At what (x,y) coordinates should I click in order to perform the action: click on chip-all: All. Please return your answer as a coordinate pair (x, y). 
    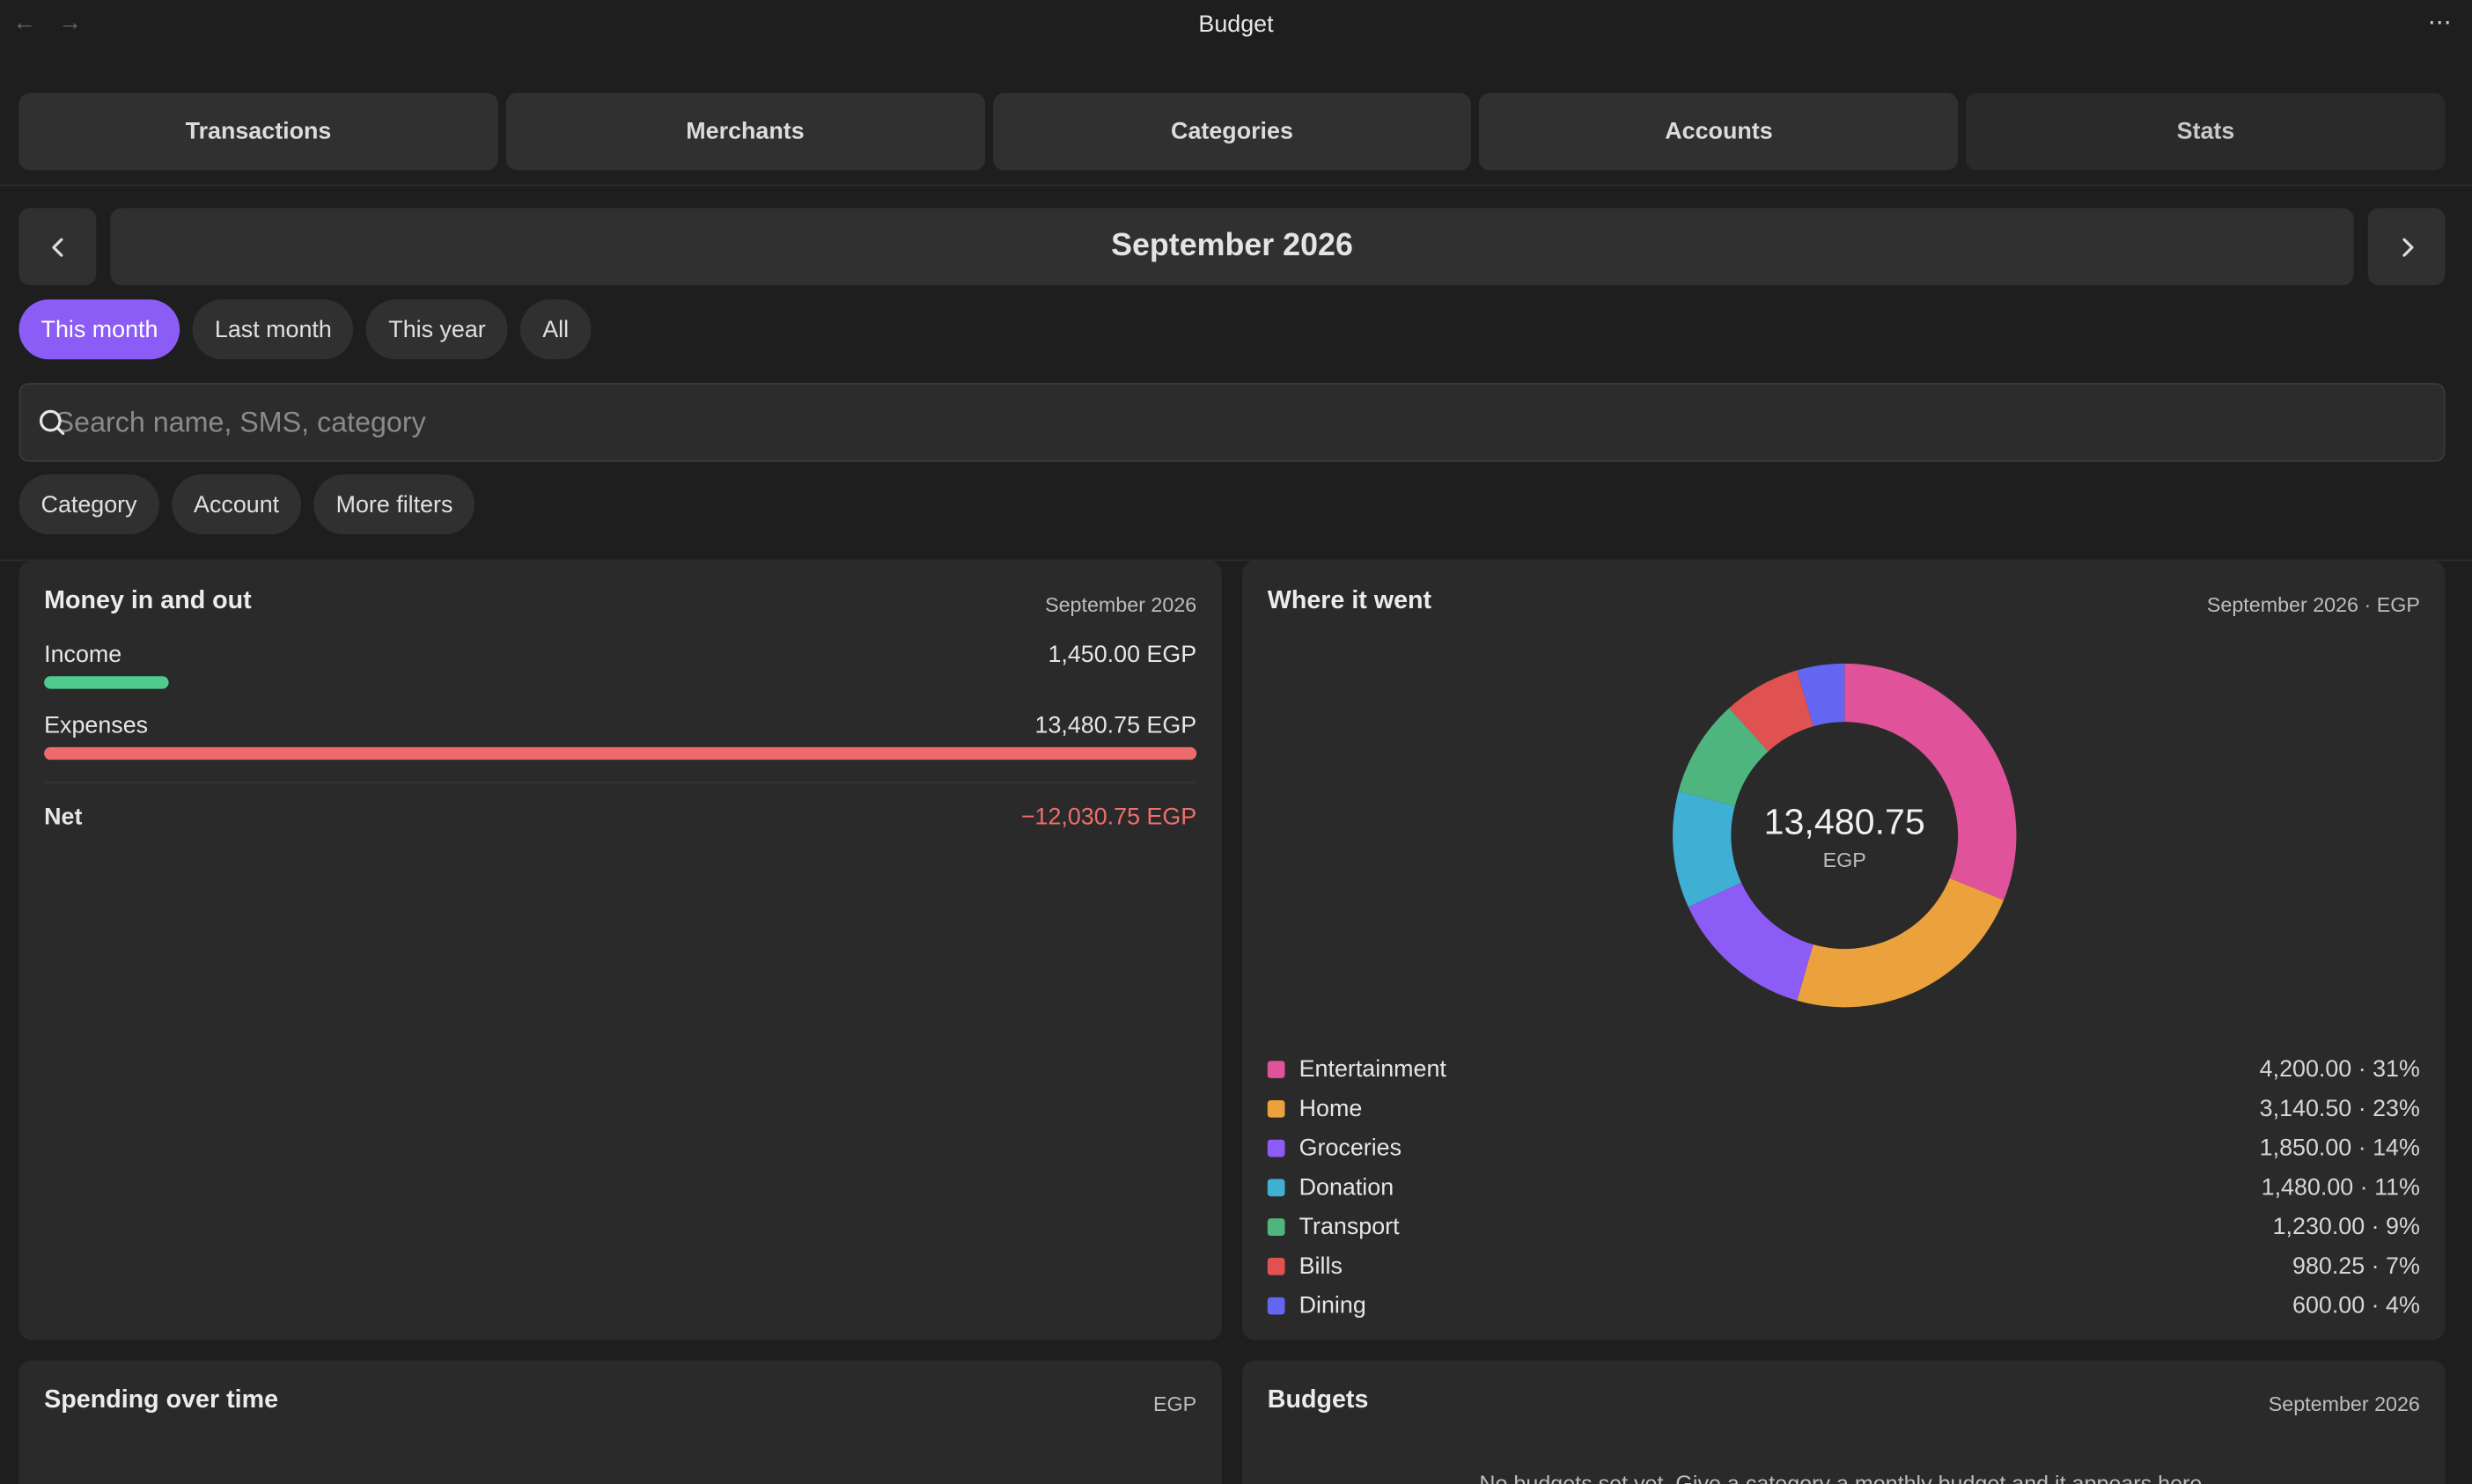
    Looking at the image, I should click on (556, 329).